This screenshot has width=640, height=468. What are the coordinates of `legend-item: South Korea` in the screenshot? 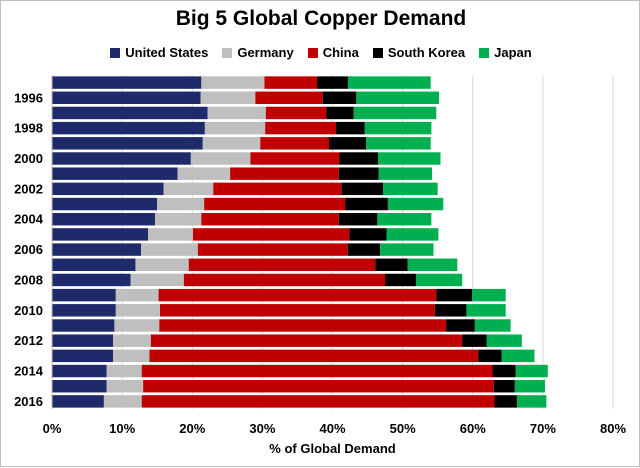 It's located at (419, 52).